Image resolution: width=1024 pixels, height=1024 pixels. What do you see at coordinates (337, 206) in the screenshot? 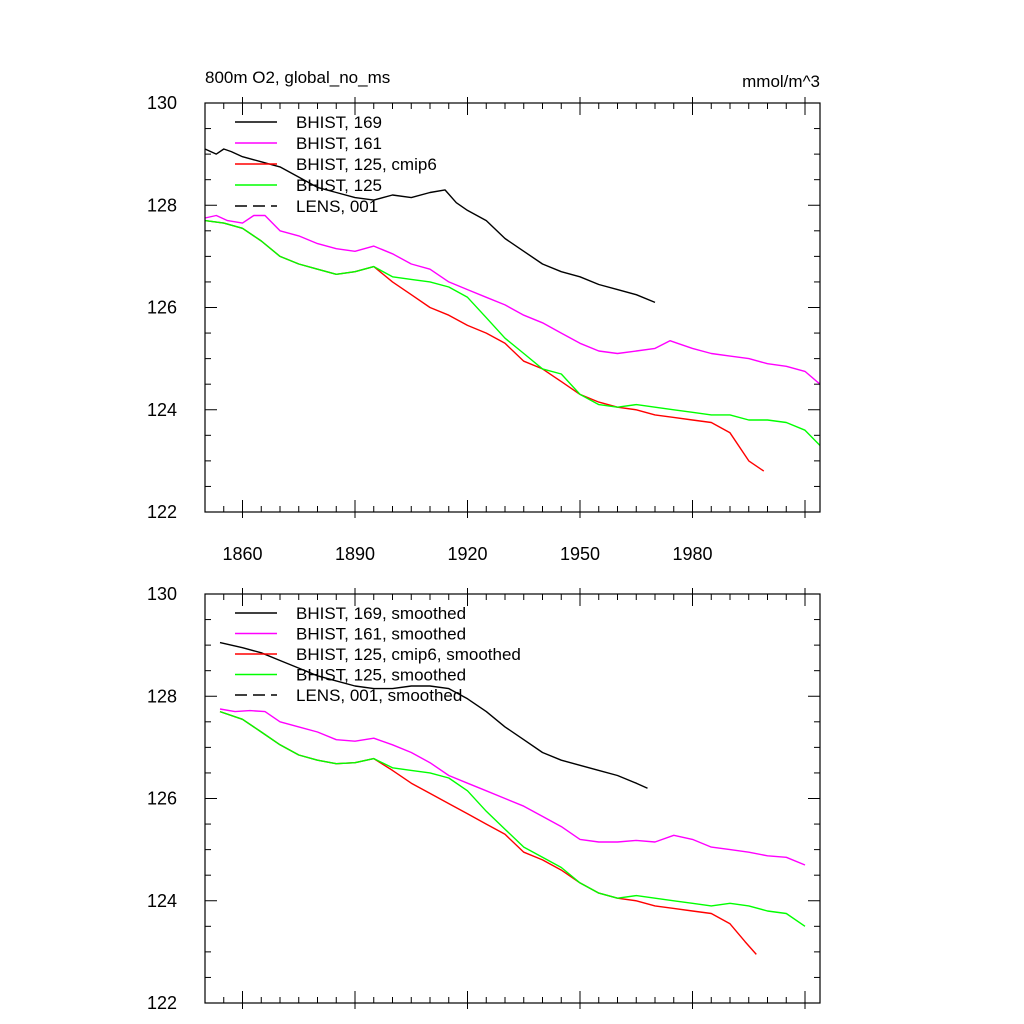
I see `legend-label: LENS, 001` at bounding box center [337, 206].